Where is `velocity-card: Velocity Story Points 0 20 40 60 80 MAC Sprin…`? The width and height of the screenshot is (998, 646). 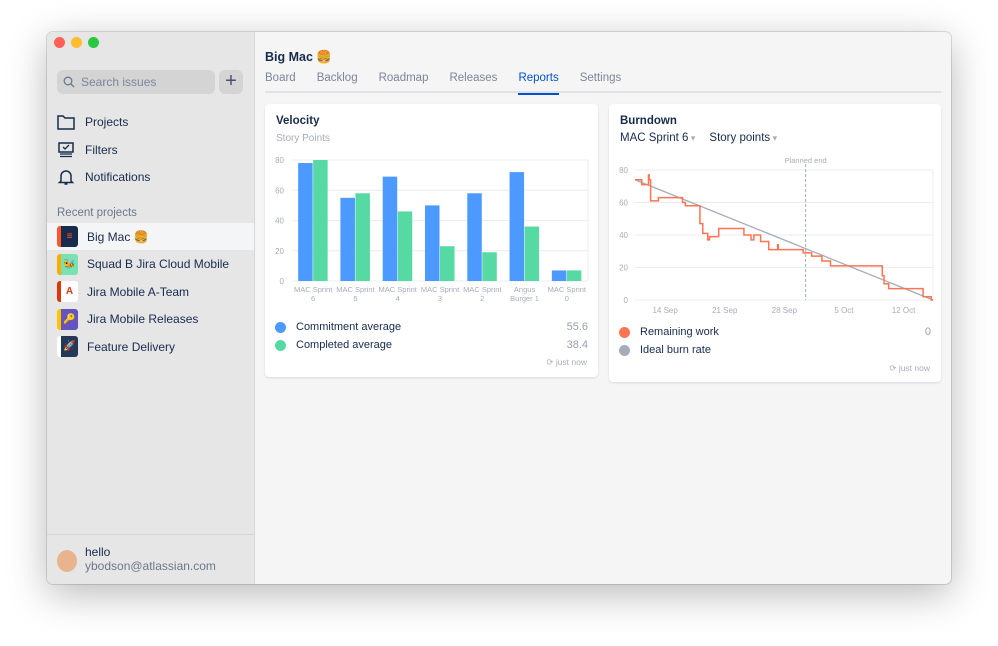 velocity-card: Velocity Story Points 0 20 40 60 80 MAC Sprin… is located at coordinates (431, 240).